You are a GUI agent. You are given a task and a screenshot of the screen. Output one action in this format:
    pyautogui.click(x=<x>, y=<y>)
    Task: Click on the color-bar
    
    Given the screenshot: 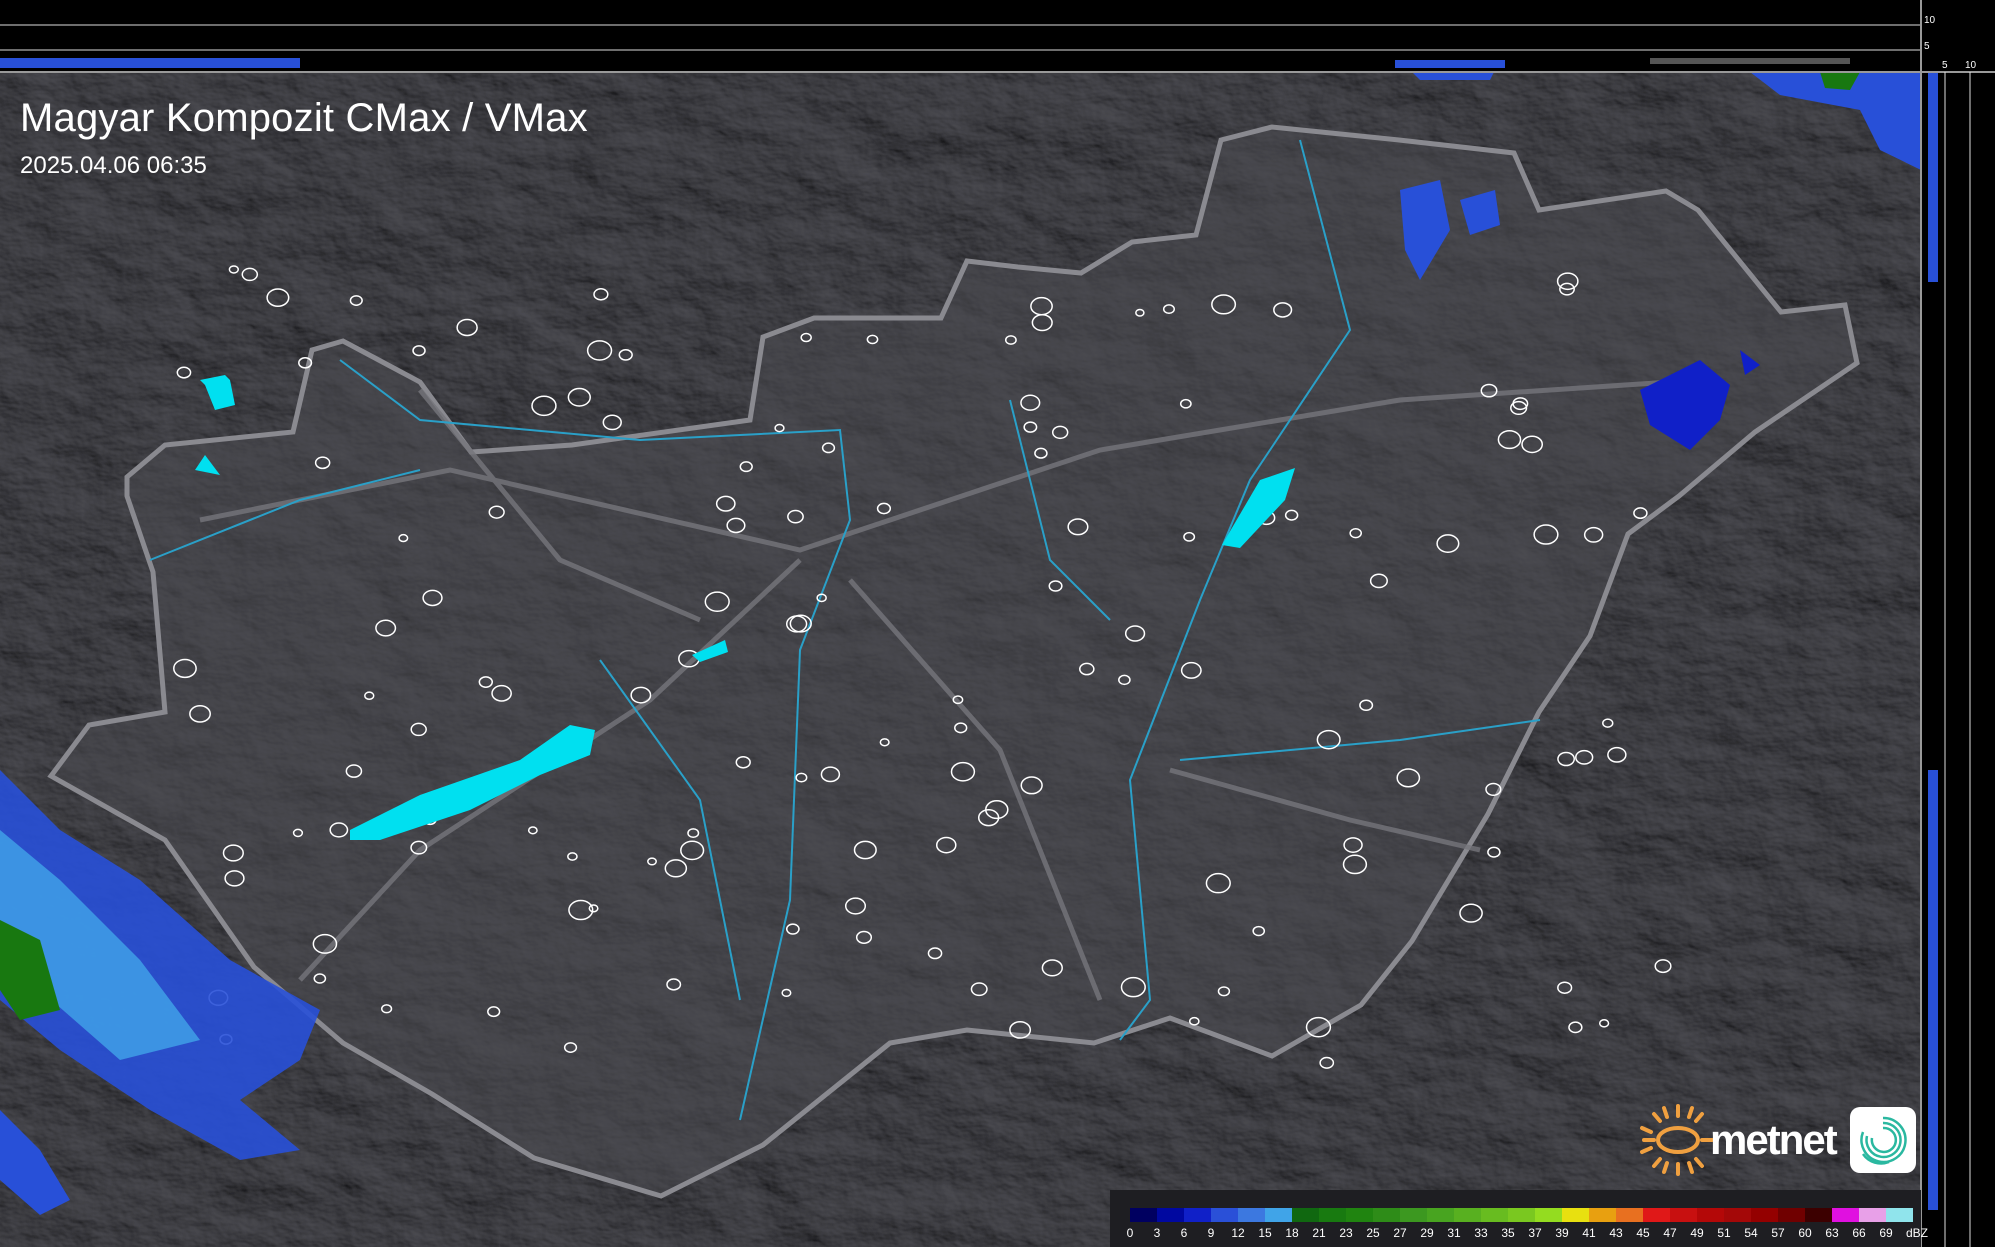 What is the action you would take?
    pyautogui.click(x=1521, y=1215)
    